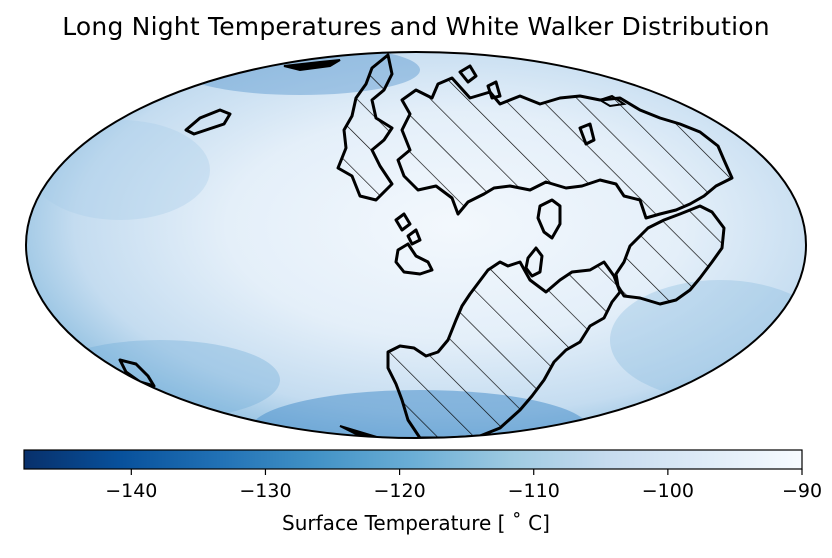 The height and width of the screenshot is (558, 832). What do you see at coordinates (399, 491) in the screenshot?
I see `colorbar-tick-label: −120` at bounding box center [399, 491].